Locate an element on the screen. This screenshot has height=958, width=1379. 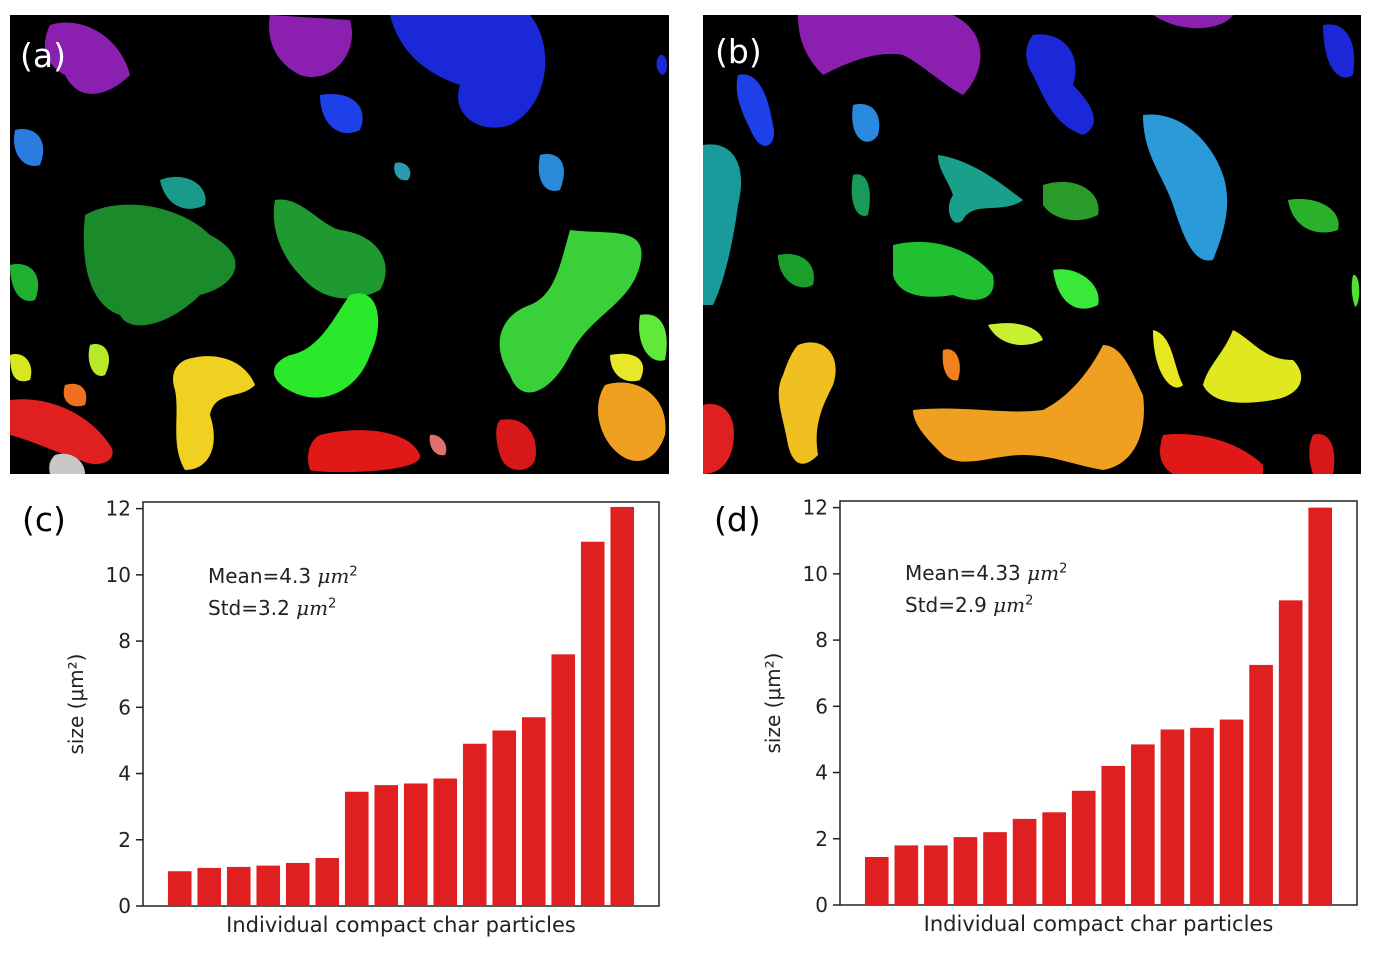
panel-label-c: (c) is located at coordinates (44, 519).